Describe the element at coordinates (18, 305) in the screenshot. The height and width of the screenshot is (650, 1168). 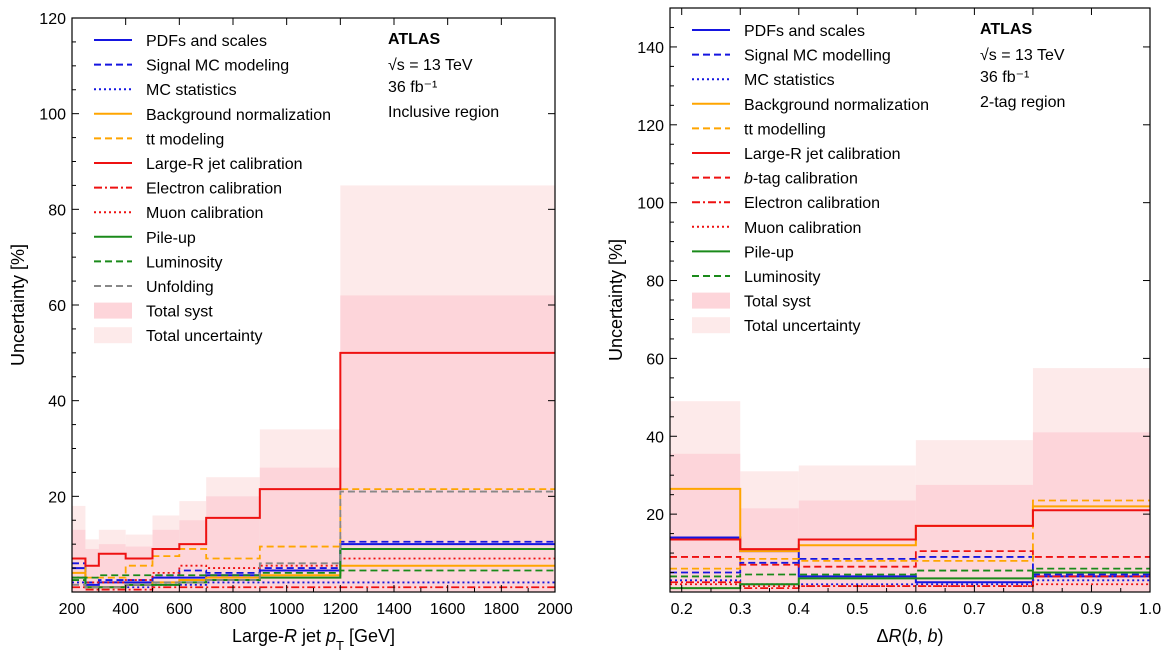
I see `y-axis-label: Uncertainty [%]` at that location.